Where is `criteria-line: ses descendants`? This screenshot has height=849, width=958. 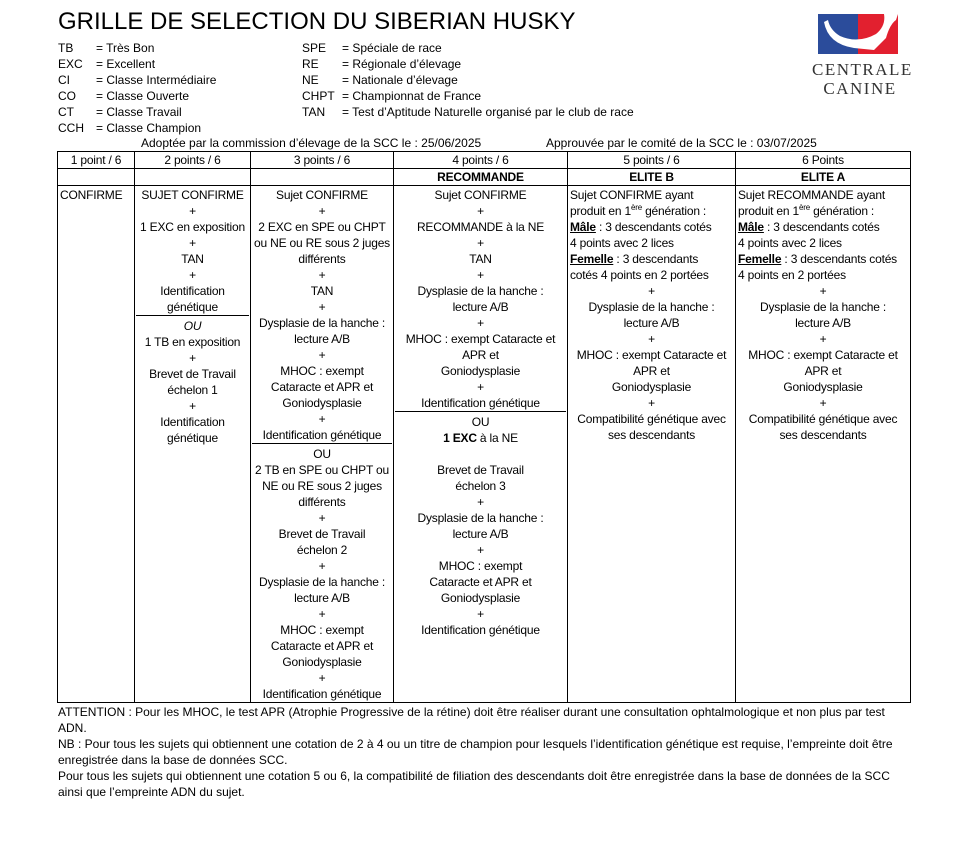 criteria-line: ses descendants is located at coordinates (651, 435).